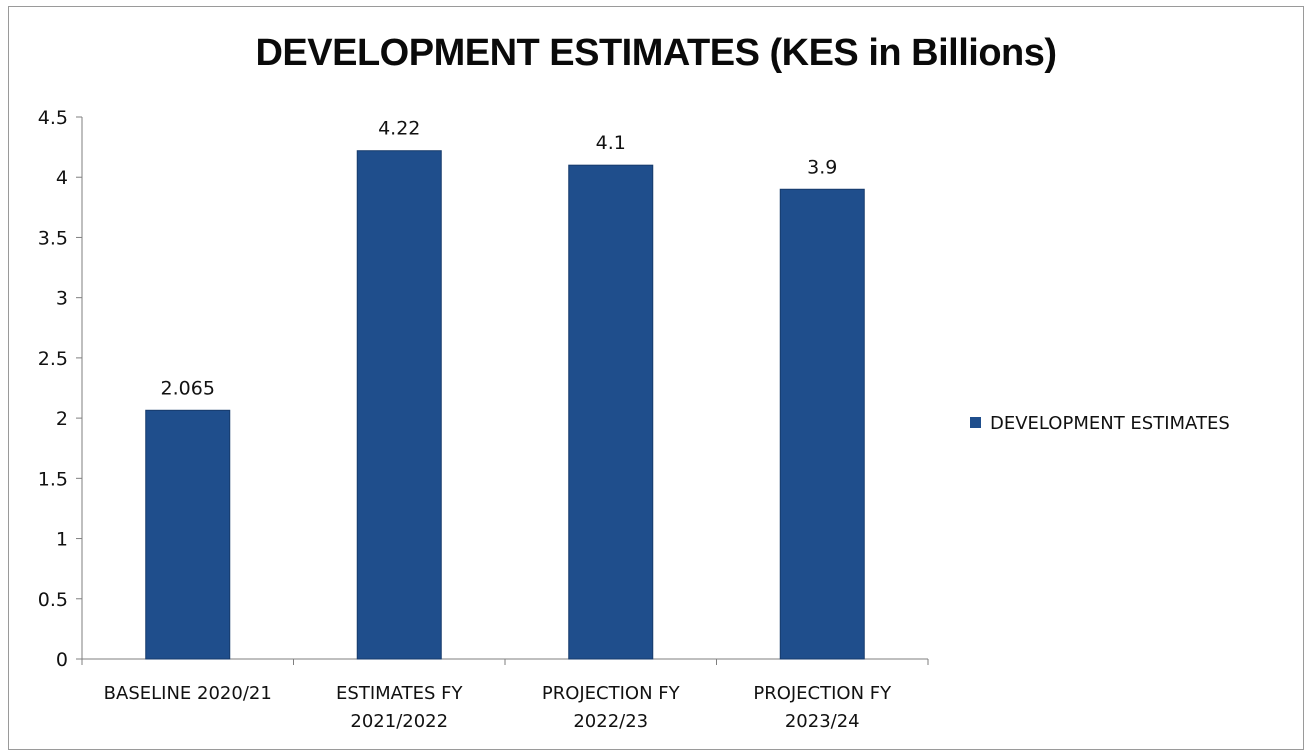  What do you see at coordinates (822, 167) in the screenshot?
I see `data-label: 3.9` at bounding box center [822, 167].